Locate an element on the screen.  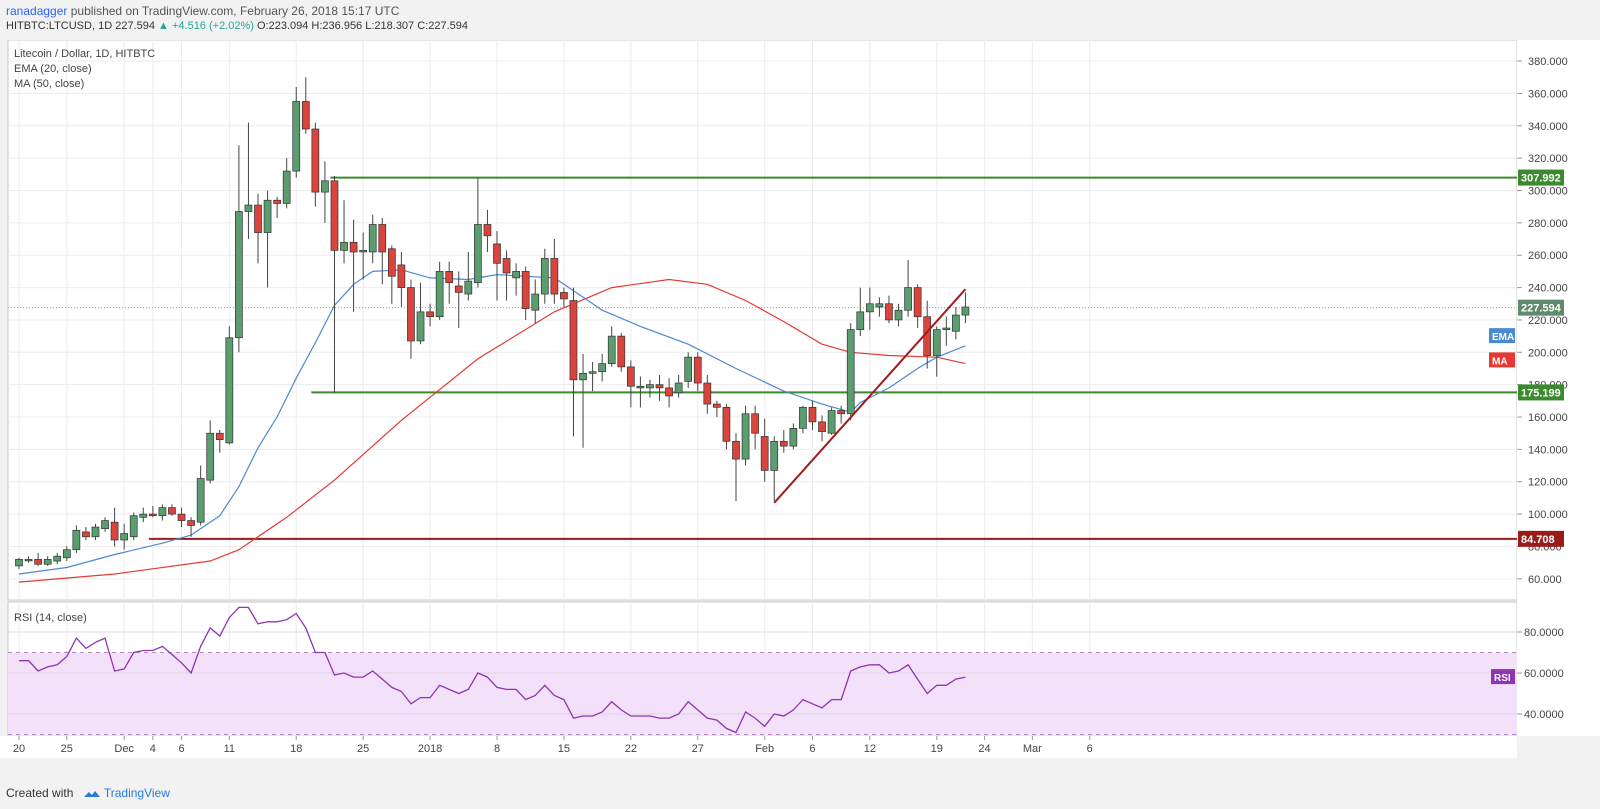
rsi-line is located at coordinates (492, 670).